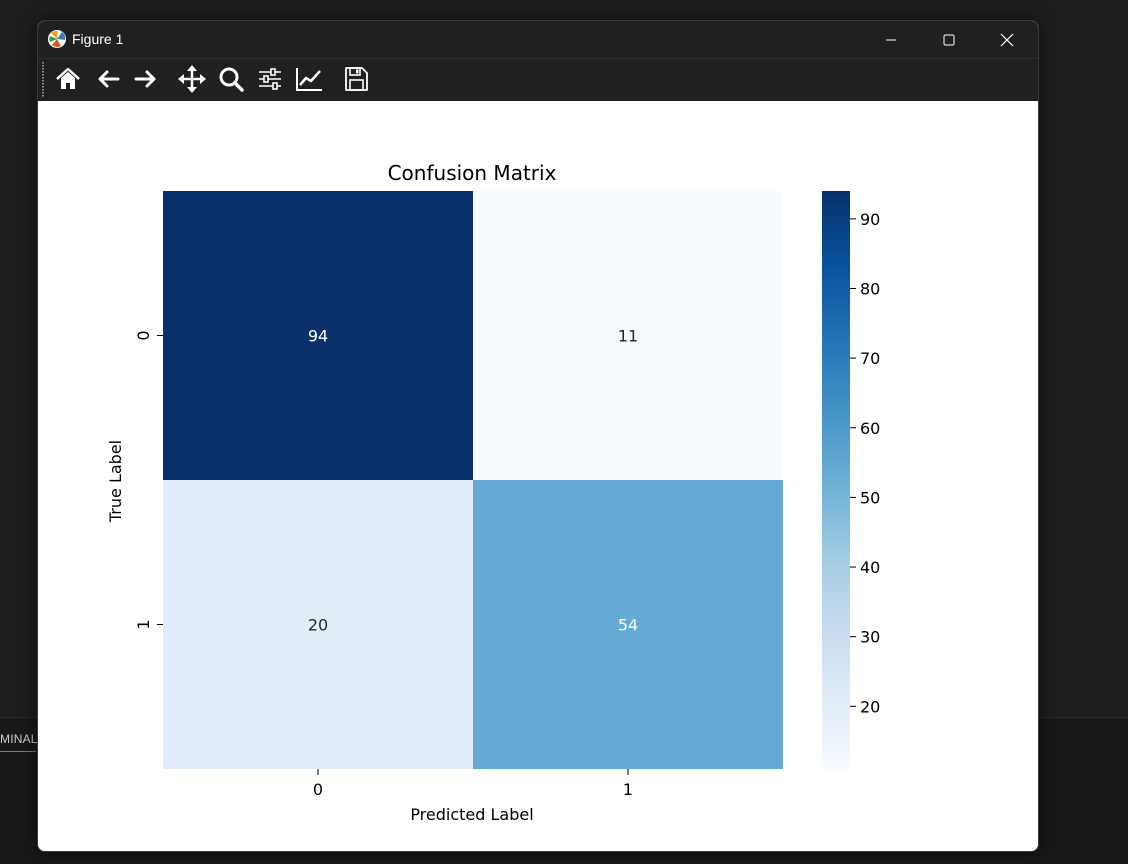  I want to click on pan-button, so click(192, 79).